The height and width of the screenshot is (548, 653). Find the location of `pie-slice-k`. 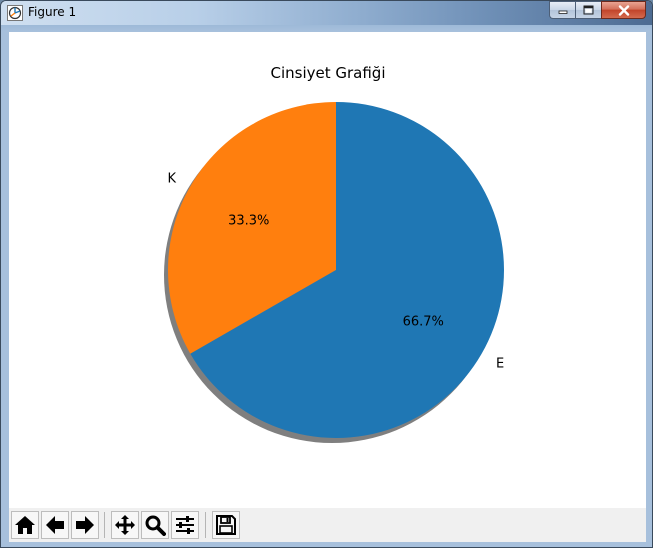

pie-slice-k is located at coordinates (251, 228).